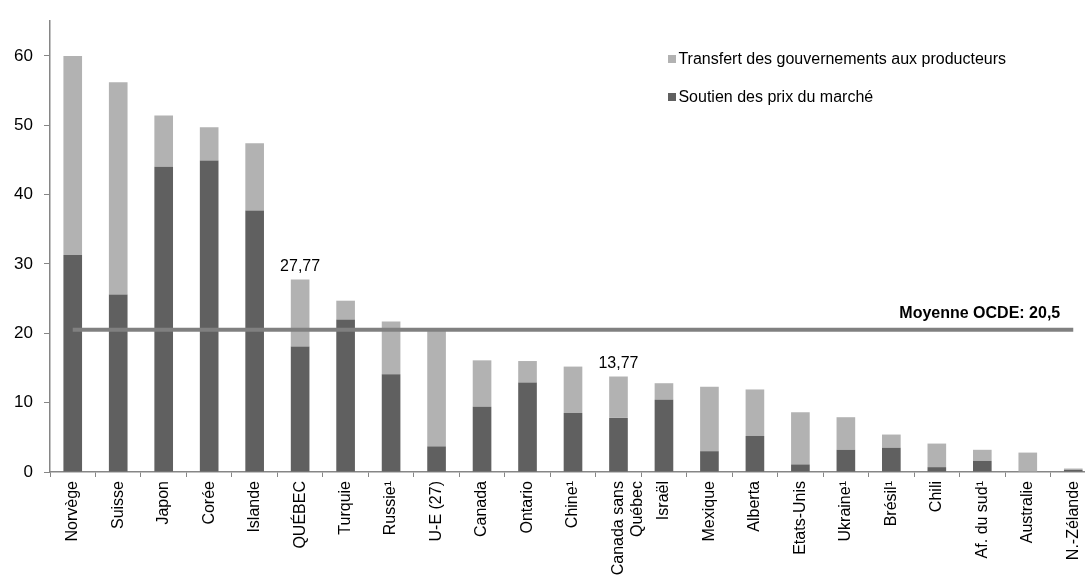  What do you see at coordinates (663, 501) in the screenshot?
I see `x-tick-label: Israël` at bounding box center [663, 501].